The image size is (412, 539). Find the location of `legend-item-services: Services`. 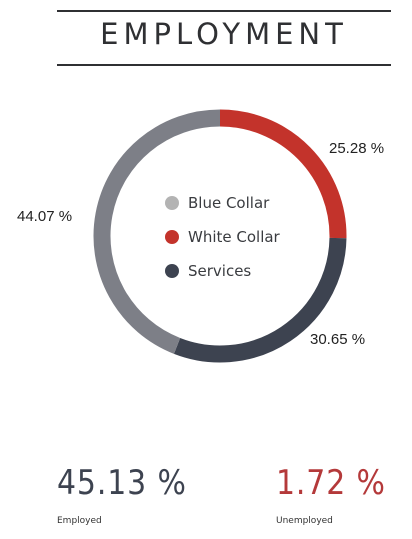

legend-item-services: Services is located at coordinates (208, 271).